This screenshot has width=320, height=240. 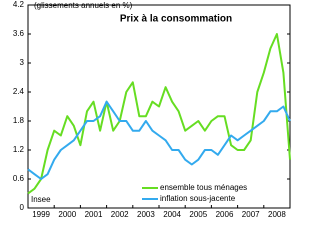 I want to click on legend-label: inflation sous-jacente, so click(x=198, y=198).